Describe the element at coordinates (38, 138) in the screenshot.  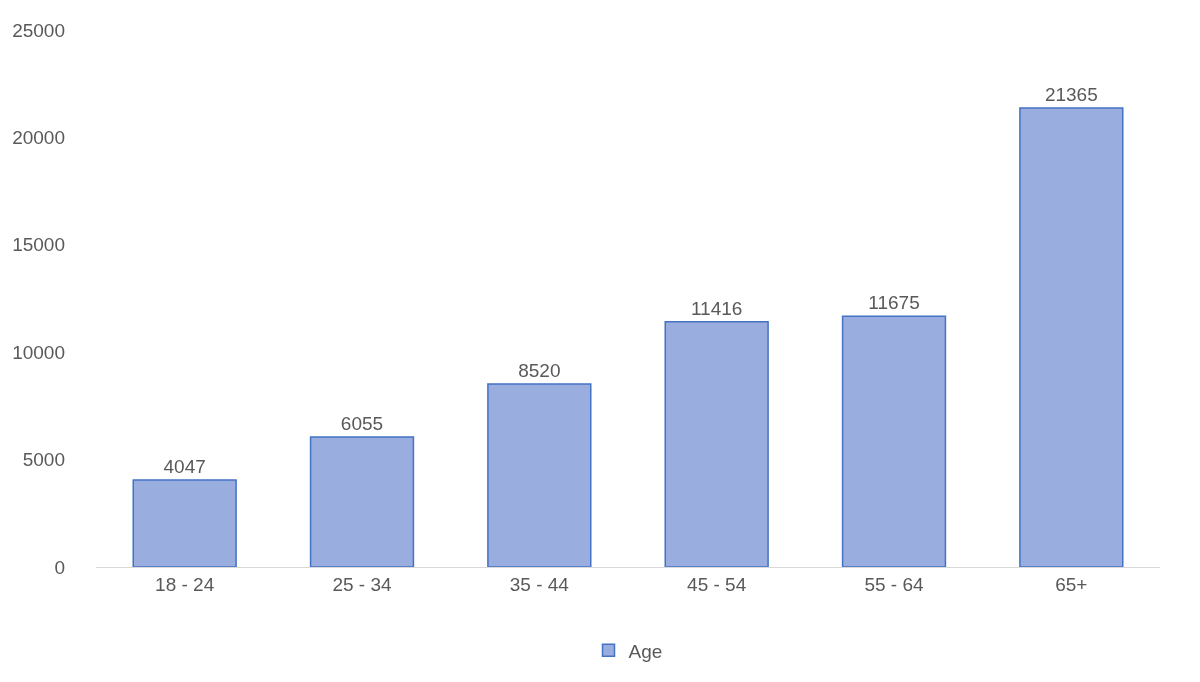
I see `y-tick-label: 20000` at that location.